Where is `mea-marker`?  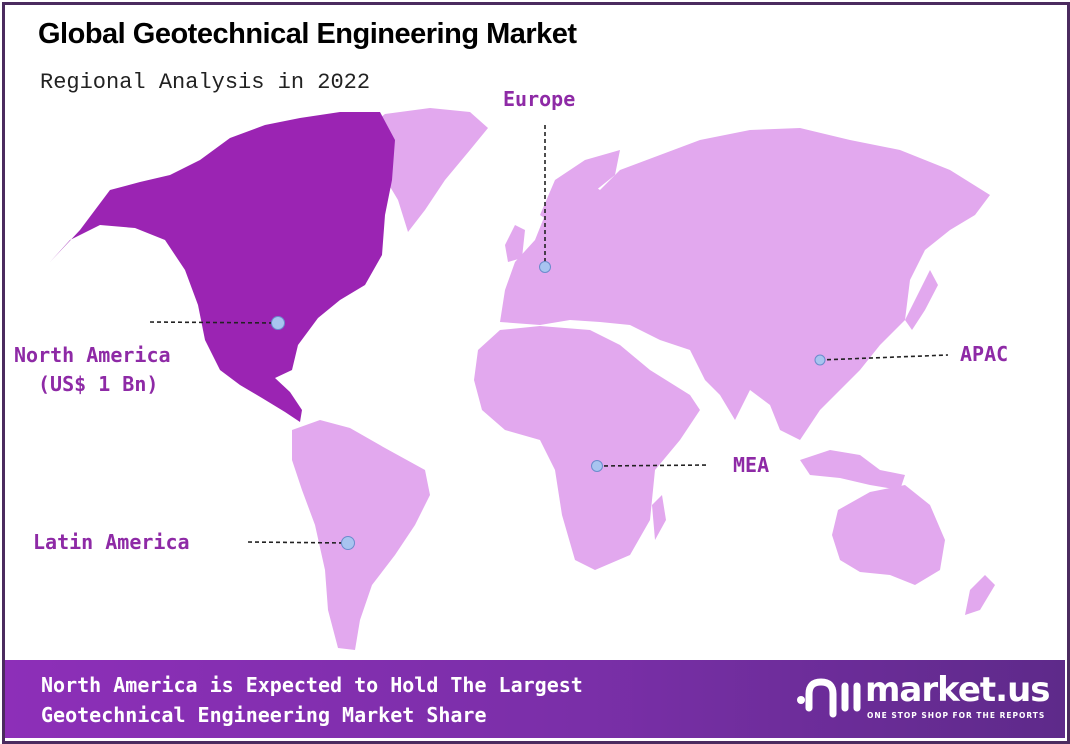 mea-marker is located at coordinates (597, 466).